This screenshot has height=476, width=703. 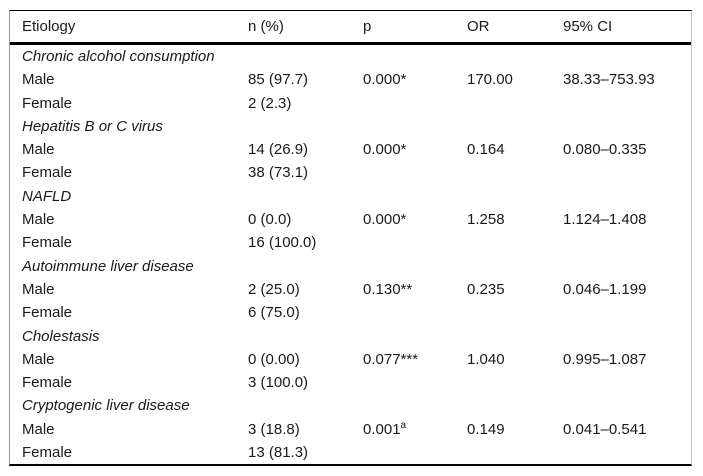 I want to click on ci-cell: 0.041–0.541, so click(x=605, y=429).